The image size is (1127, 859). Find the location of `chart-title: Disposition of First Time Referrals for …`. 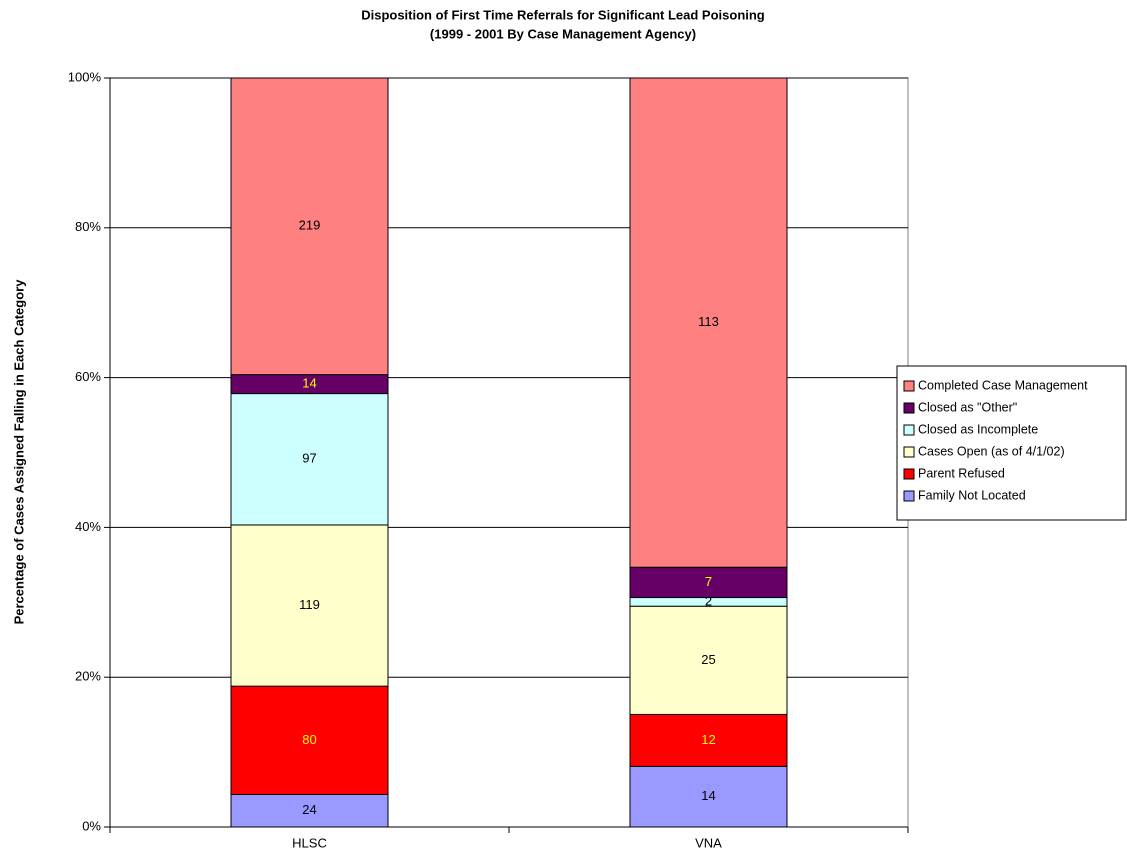

chart-title: Disposition of First Time Referrals for … is located at coordinates (563, 14).